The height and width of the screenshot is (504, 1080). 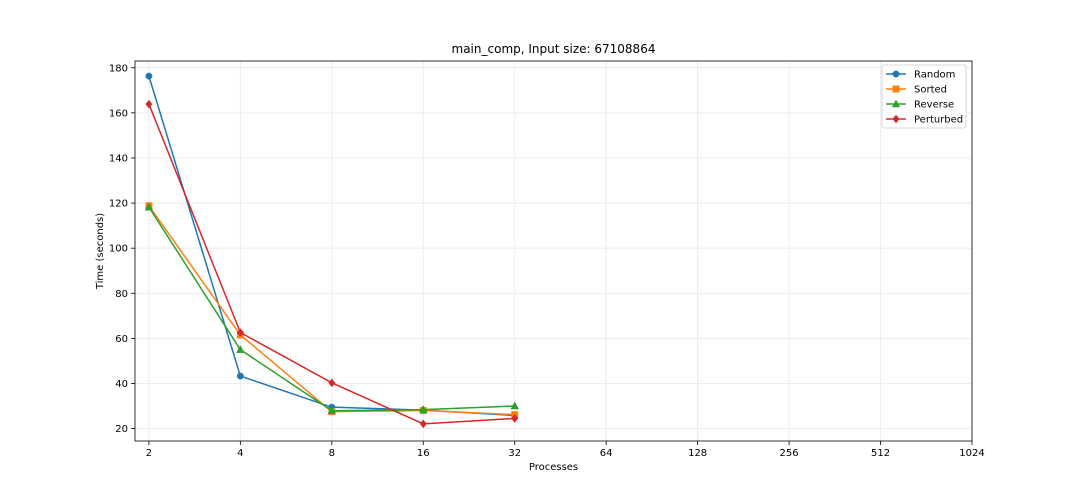 What do you see at coordinates (118, 249) in the screenshot?
I see `y-tick-label: 100` at bounding box center [118, 249].